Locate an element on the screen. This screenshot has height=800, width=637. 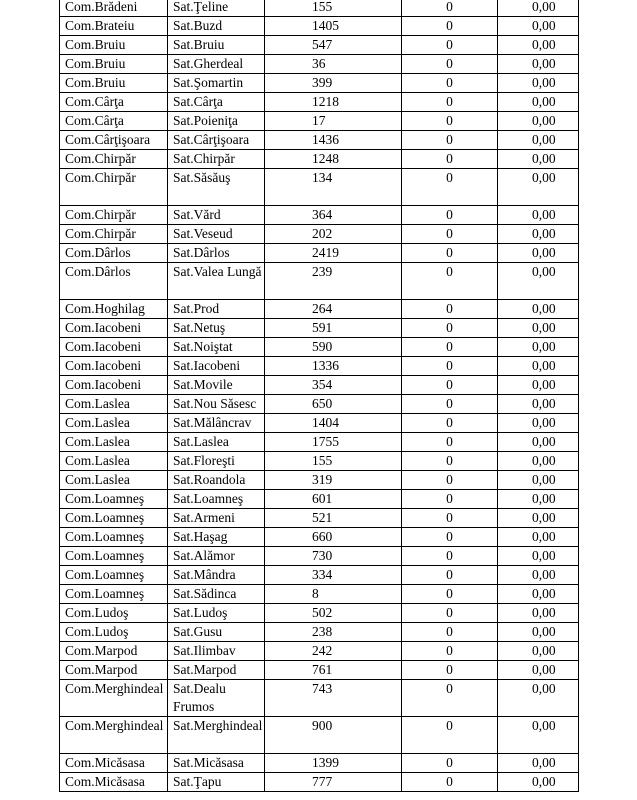
table-row: Com.Dârlos Sat.Dârlos 2419 0 0,00 is located at coordinates (319, 253).